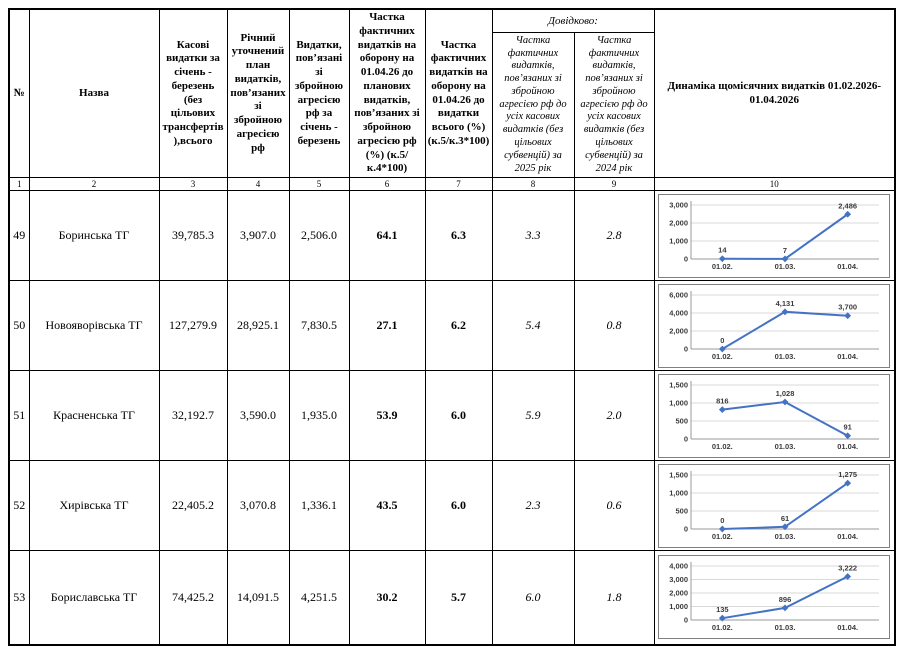 The width and height of the screenshot is (900, 649). Describe the element at coordinates (258, 505) in the screenshot. I see `cell-annual-plan: 3,070.8` at that location.